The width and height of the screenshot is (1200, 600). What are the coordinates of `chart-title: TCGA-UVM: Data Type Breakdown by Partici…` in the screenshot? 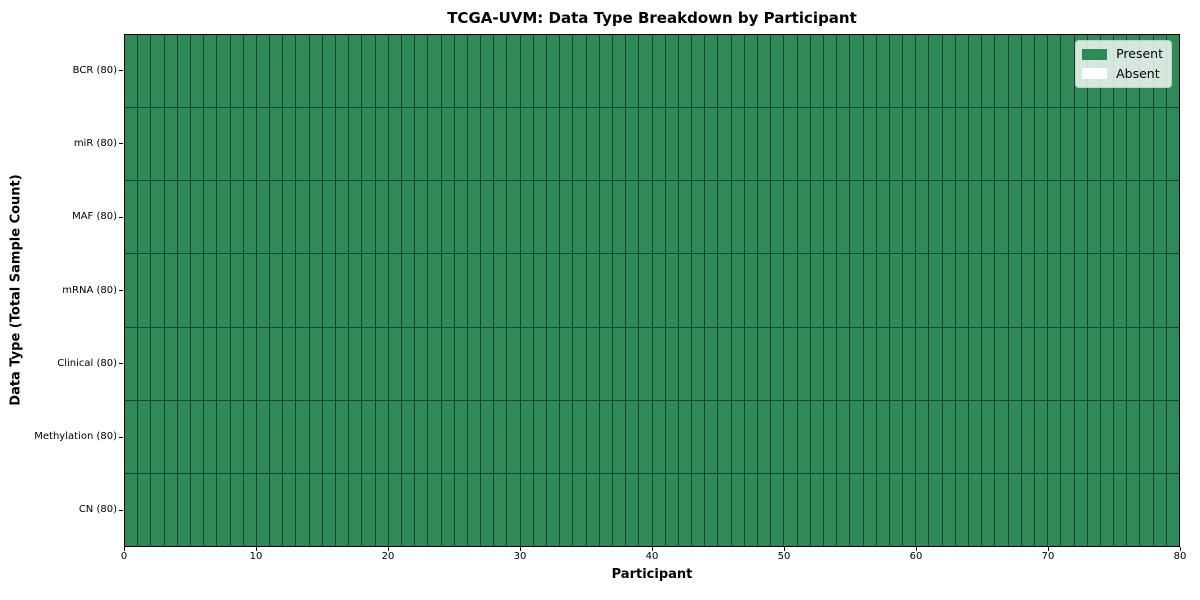 It's located at (652, 18).